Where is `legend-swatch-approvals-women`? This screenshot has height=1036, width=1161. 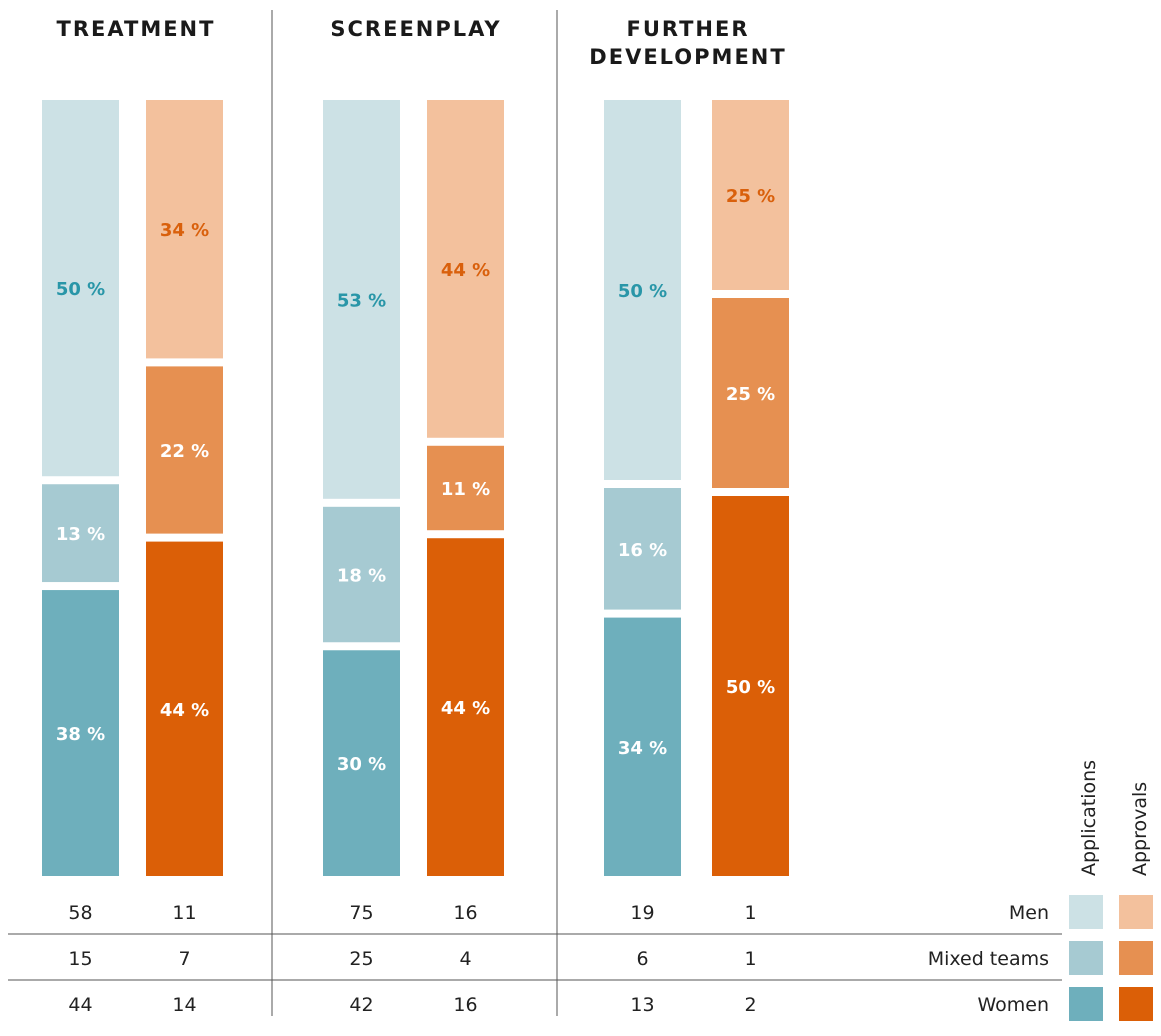
legend-swatch-approvals-women is located at coordinates (1136, 1004).